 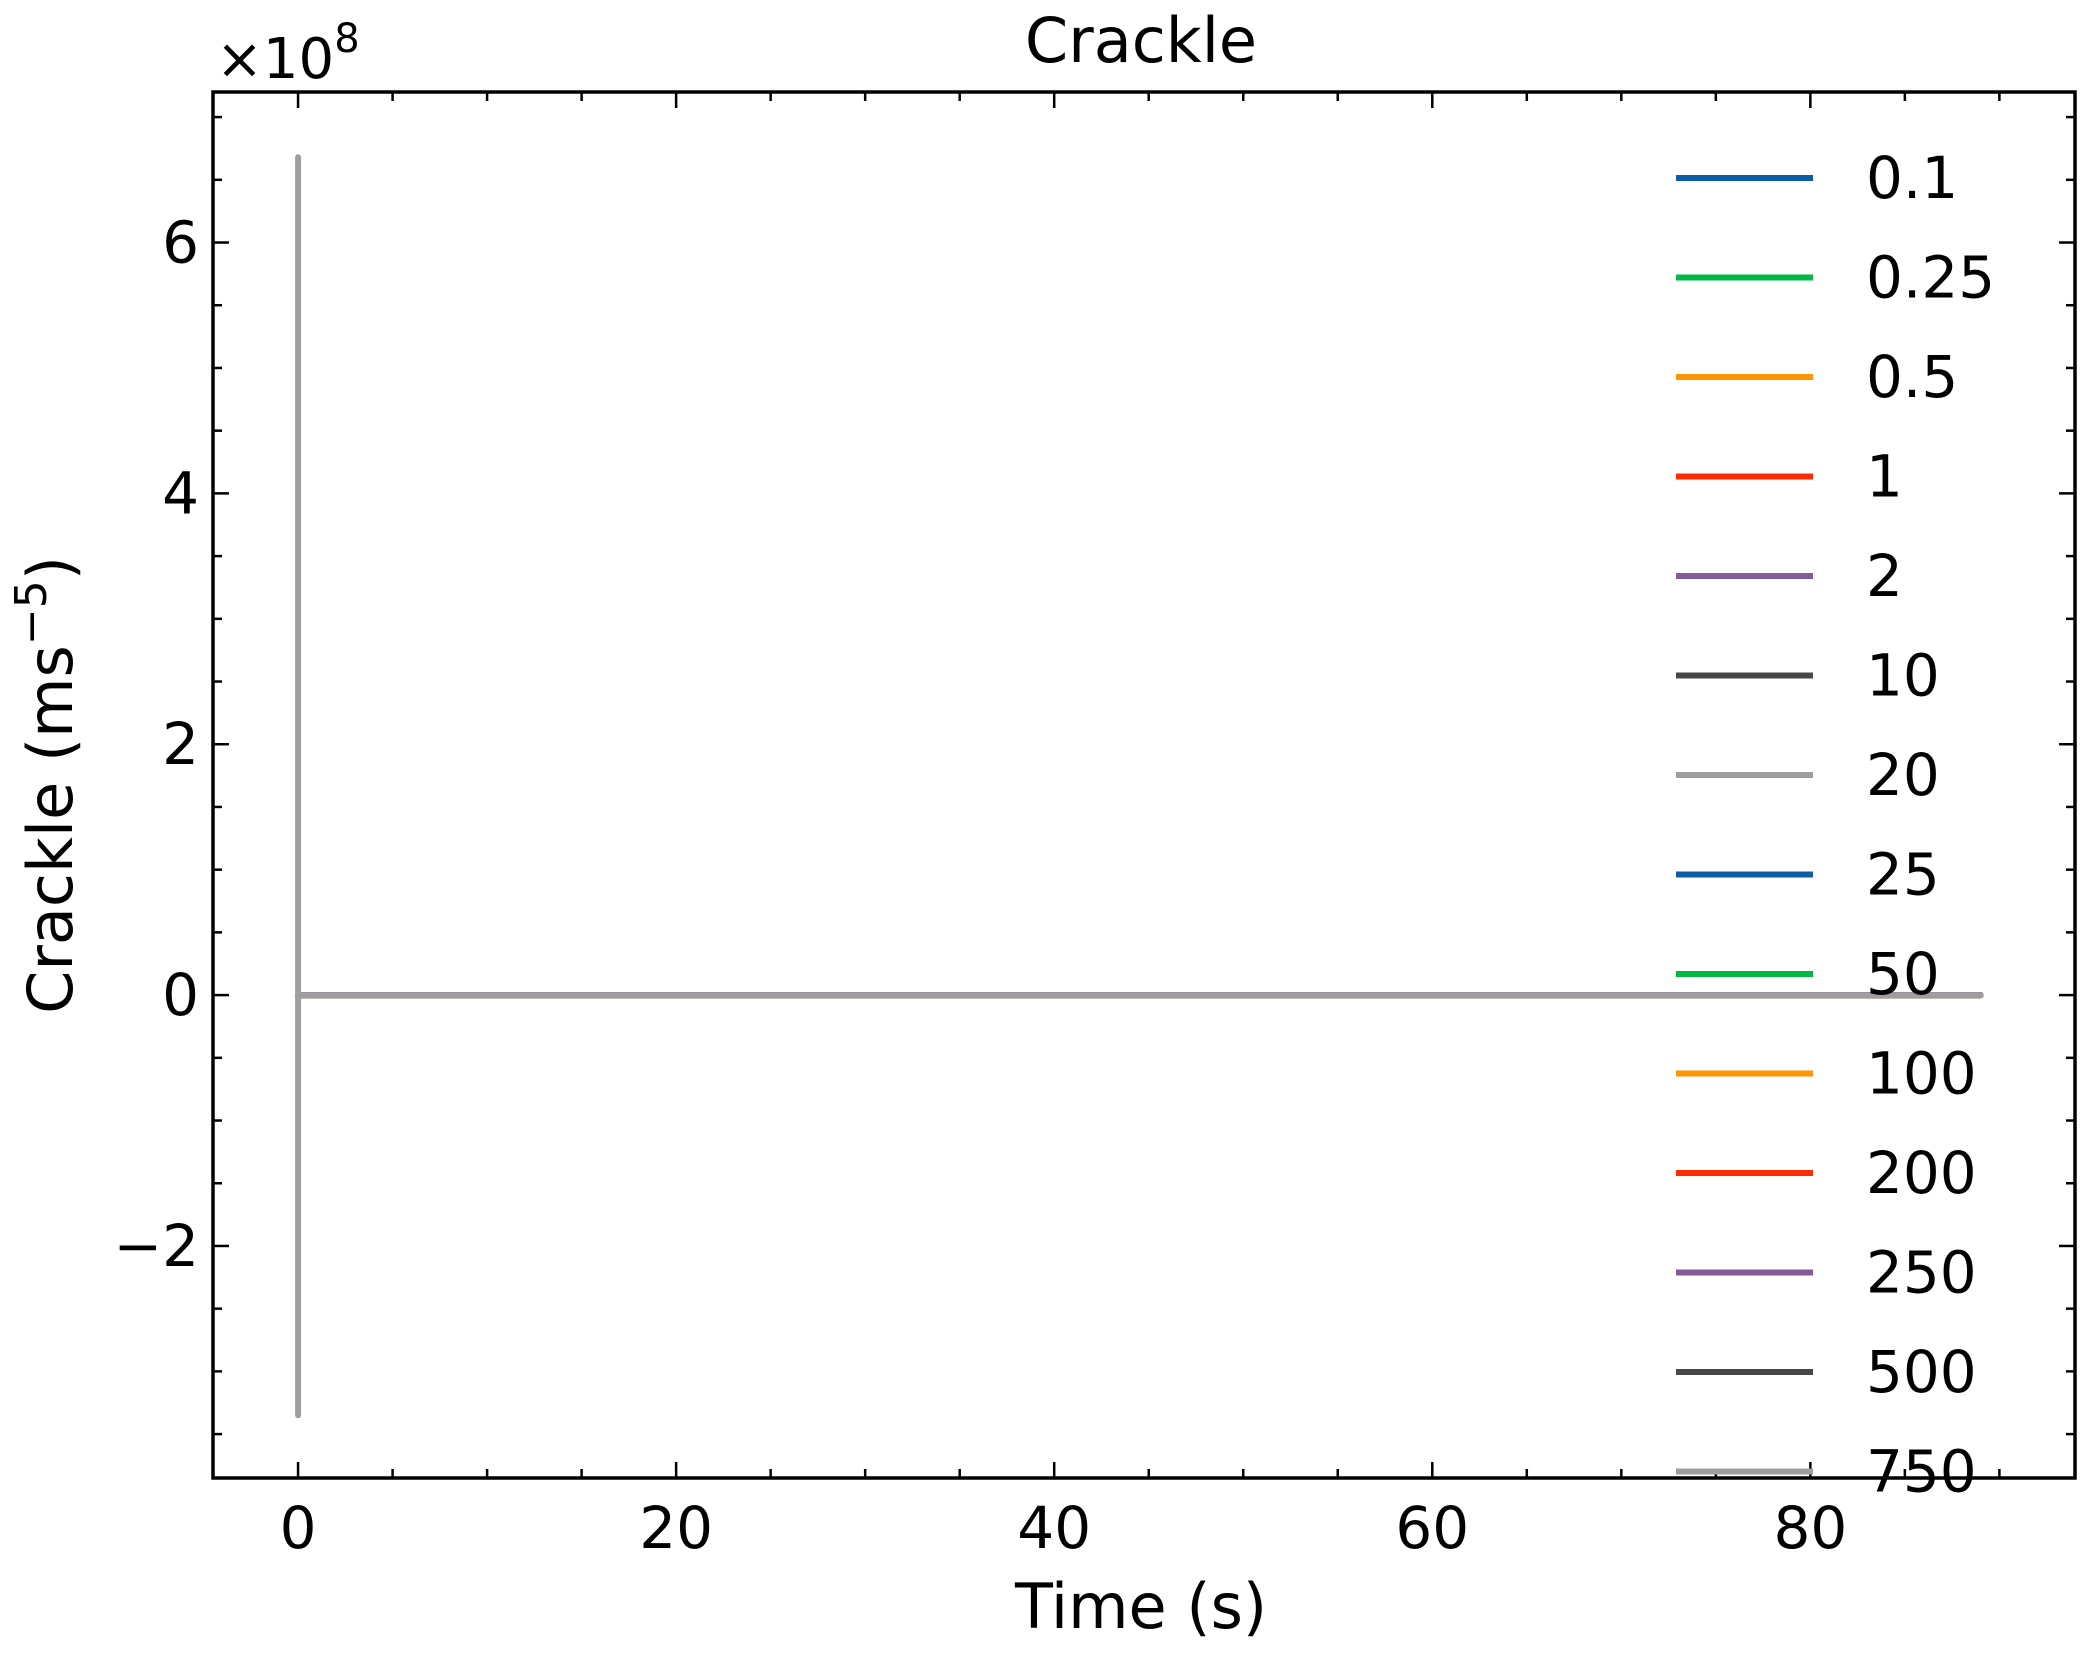 I want to click on x-tick-label: 0, so click(x=298, y=1528).